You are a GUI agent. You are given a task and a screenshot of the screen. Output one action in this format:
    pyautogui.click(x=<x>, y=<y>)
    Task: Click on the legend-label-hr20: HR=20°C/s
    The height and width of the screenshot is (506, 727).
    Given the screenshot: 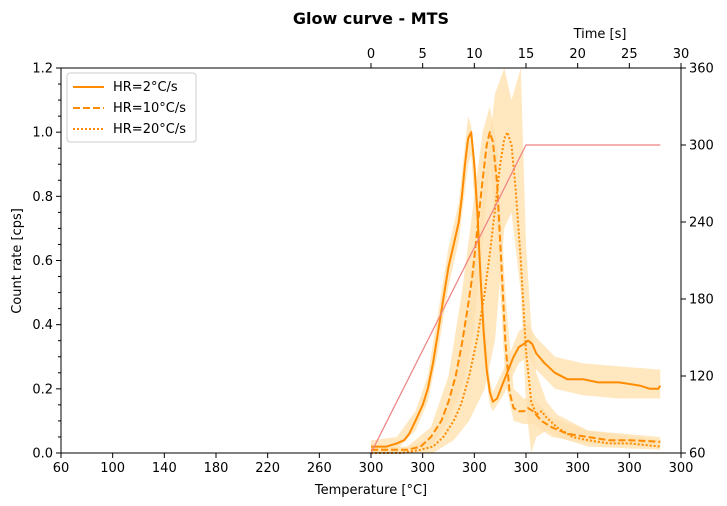 What is the action you would take?
    pyautogui.click(x=149, y=129)
    